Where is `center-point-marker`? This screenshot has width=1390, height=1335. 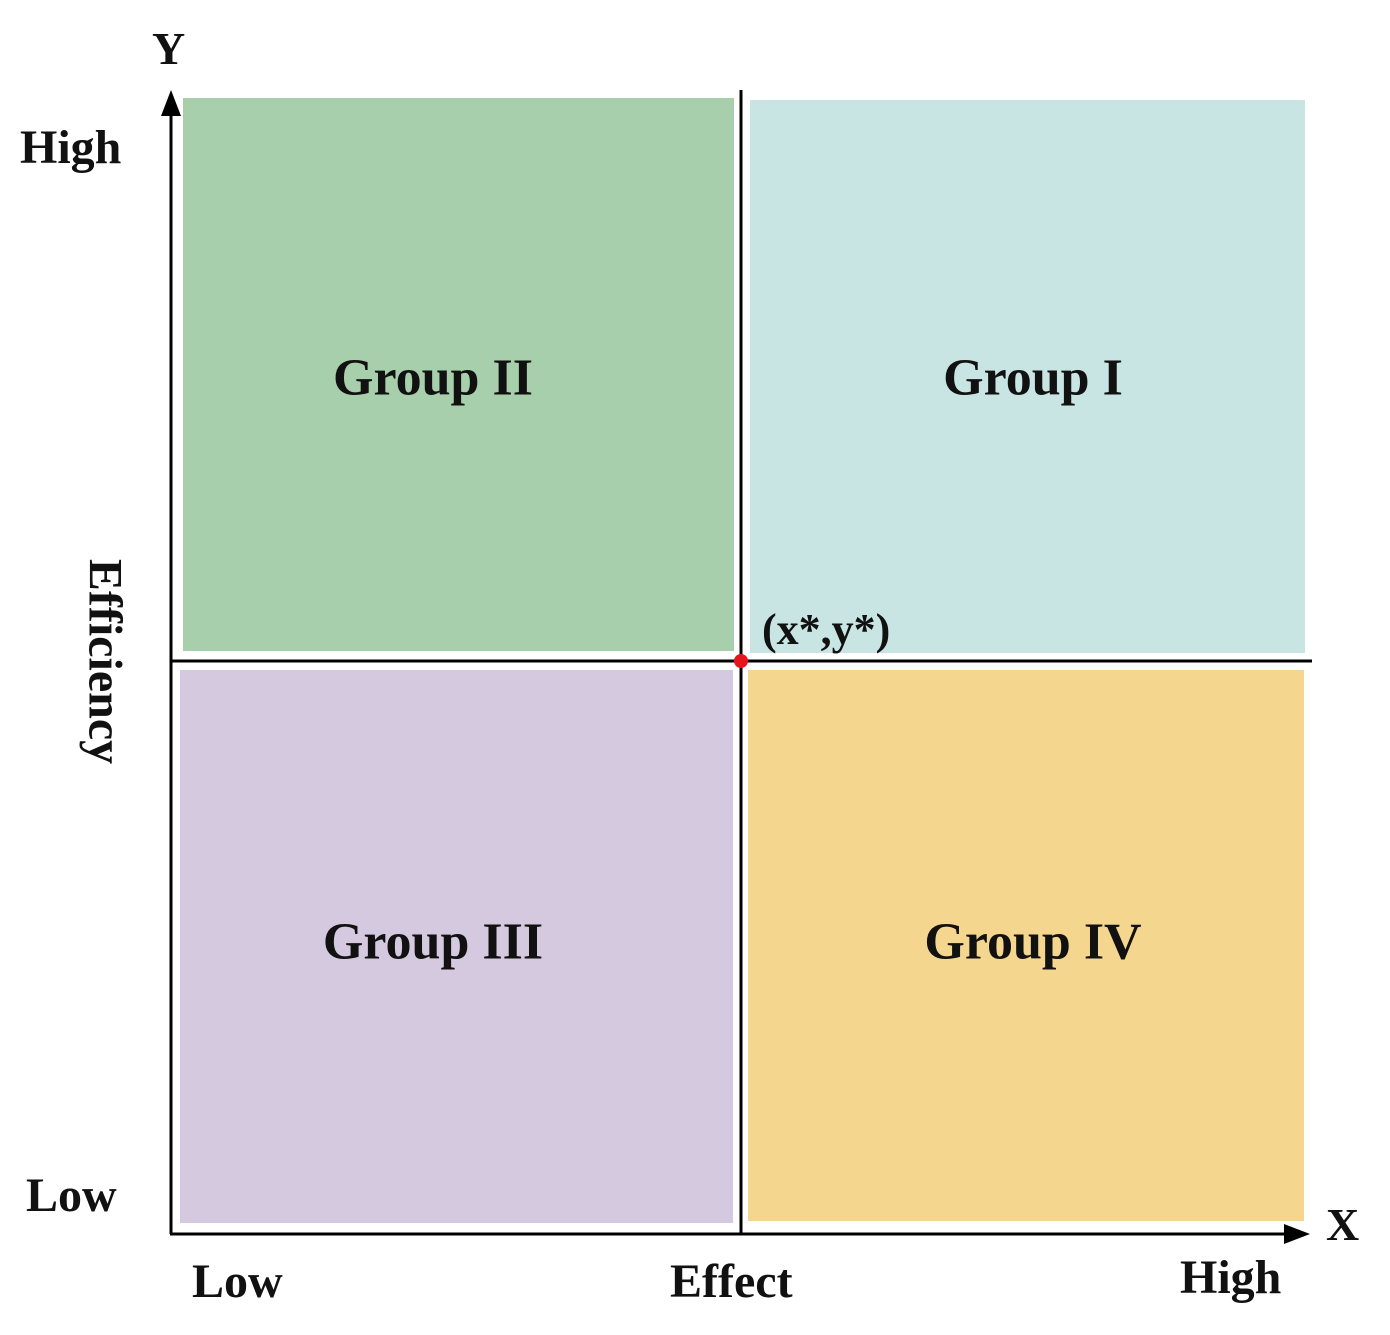
center-point-marker is located at coordinates (741, 661).